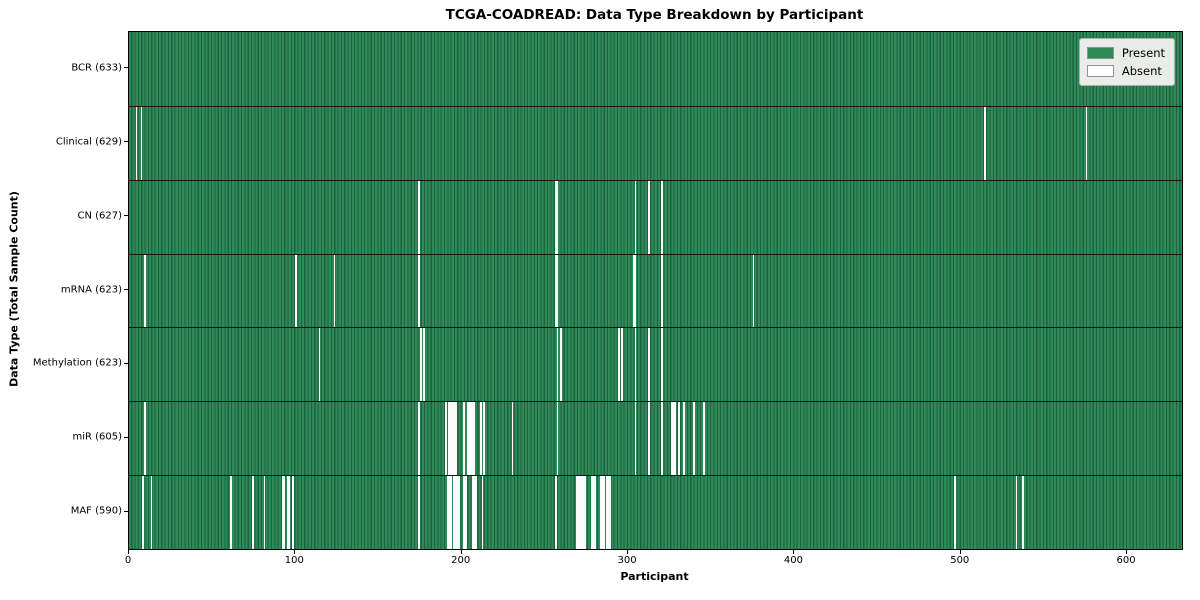 This screenshot has width=1200, height=600. Describe the element at coordinates (97, 437) in the screenshot. I see `y-tick-label: miR (605)` at that location.